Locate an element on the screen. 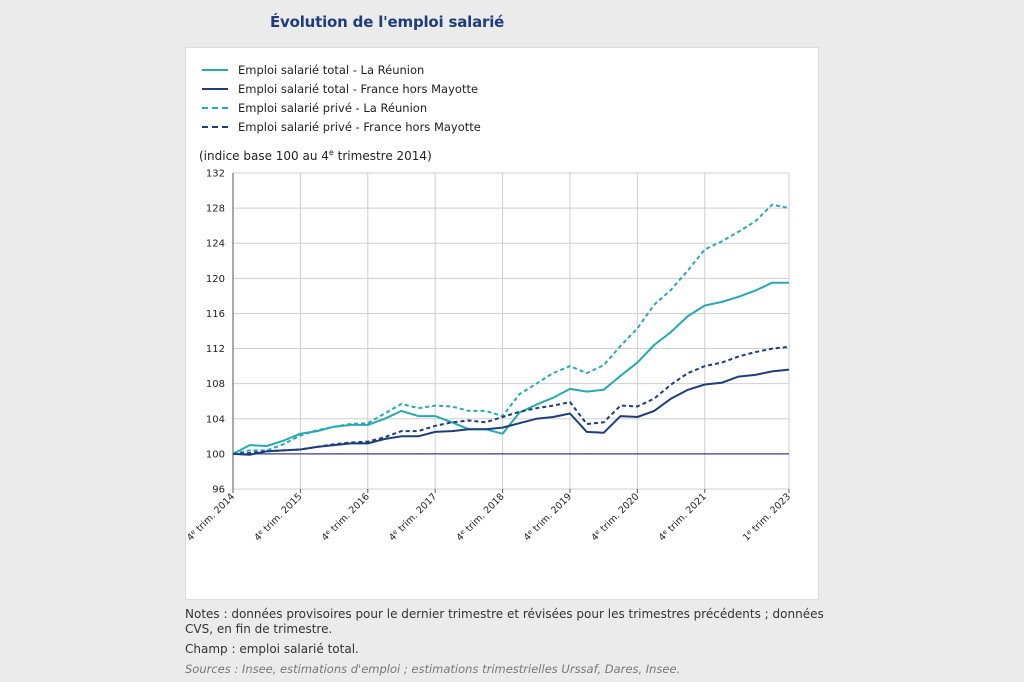 The image size is (1024, 682). legend-swatch-total-reunion is located at coordinates (215, 69).